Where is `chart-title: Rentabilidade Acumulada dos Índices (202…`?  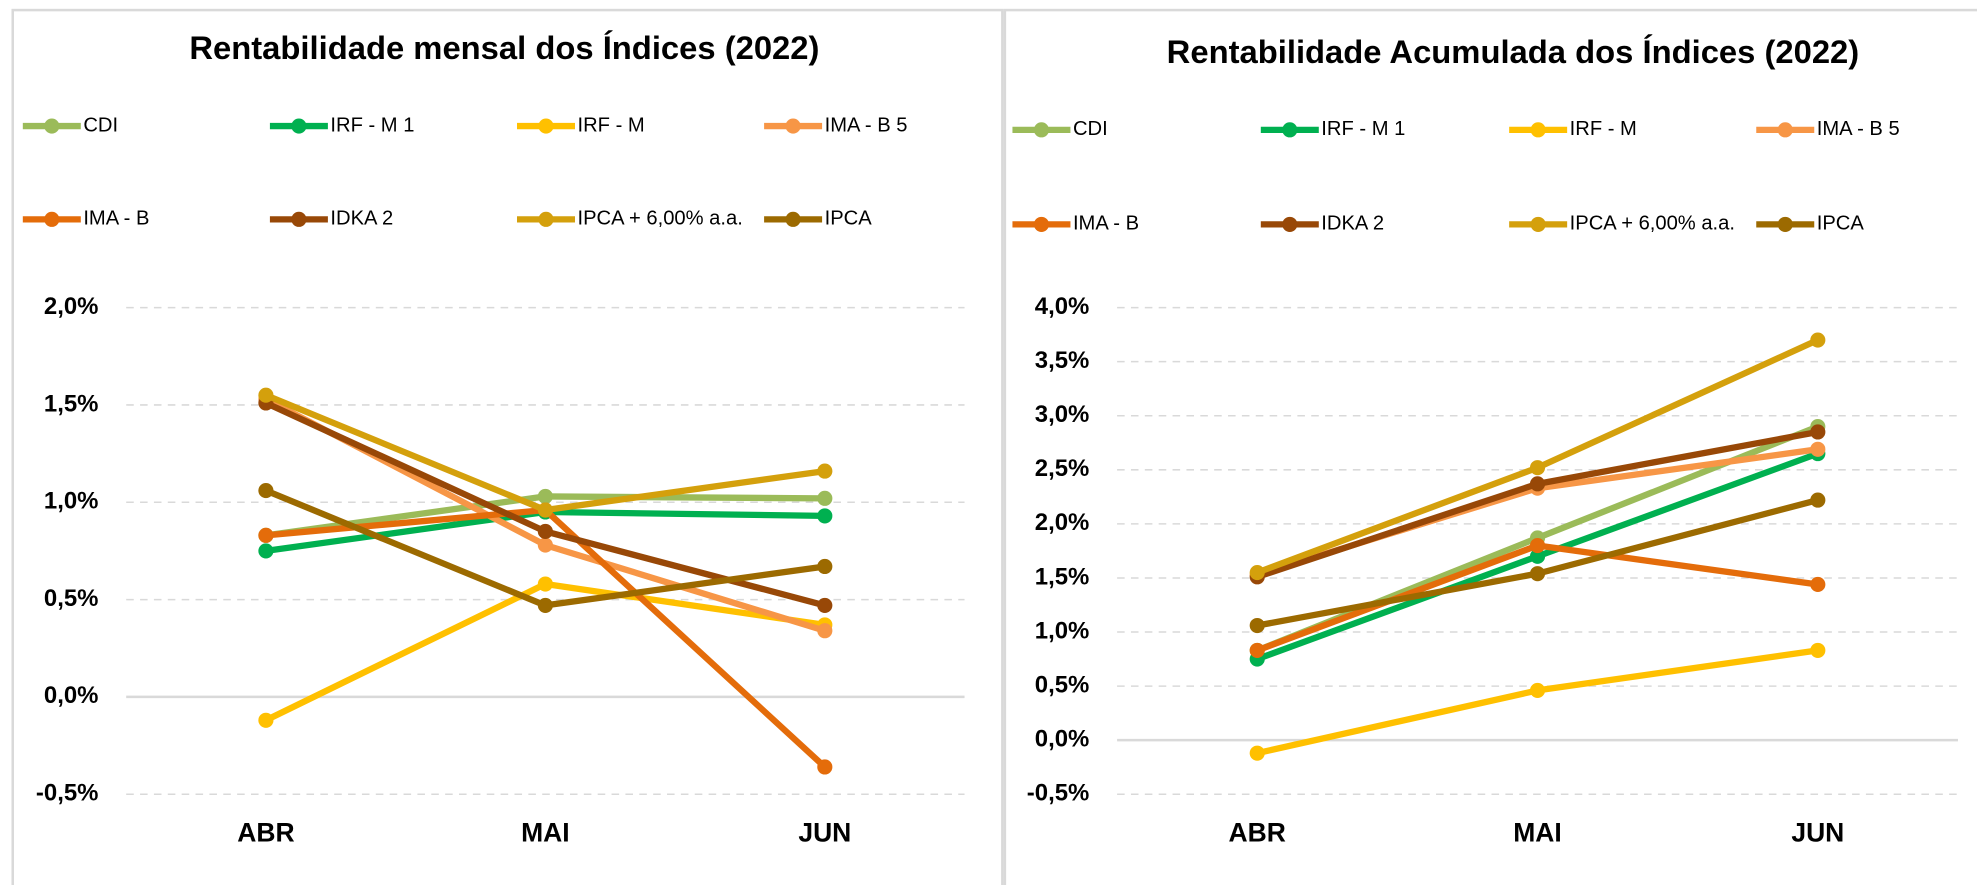 chart-title: Rentabilidade Acumulada dos Índices (202… is located at coordinates (1513, 51).